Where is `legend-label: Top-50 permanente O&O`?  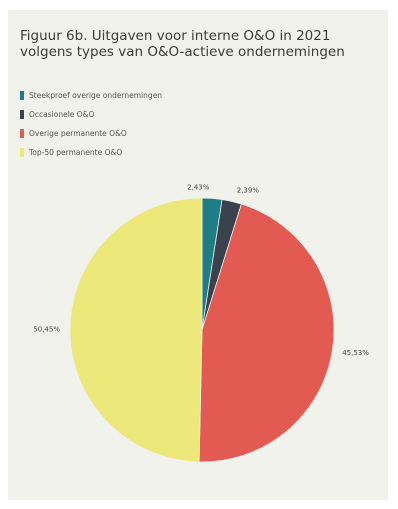
legend-label: Top-50 permanente O&O is located at coordinates (76, 152).